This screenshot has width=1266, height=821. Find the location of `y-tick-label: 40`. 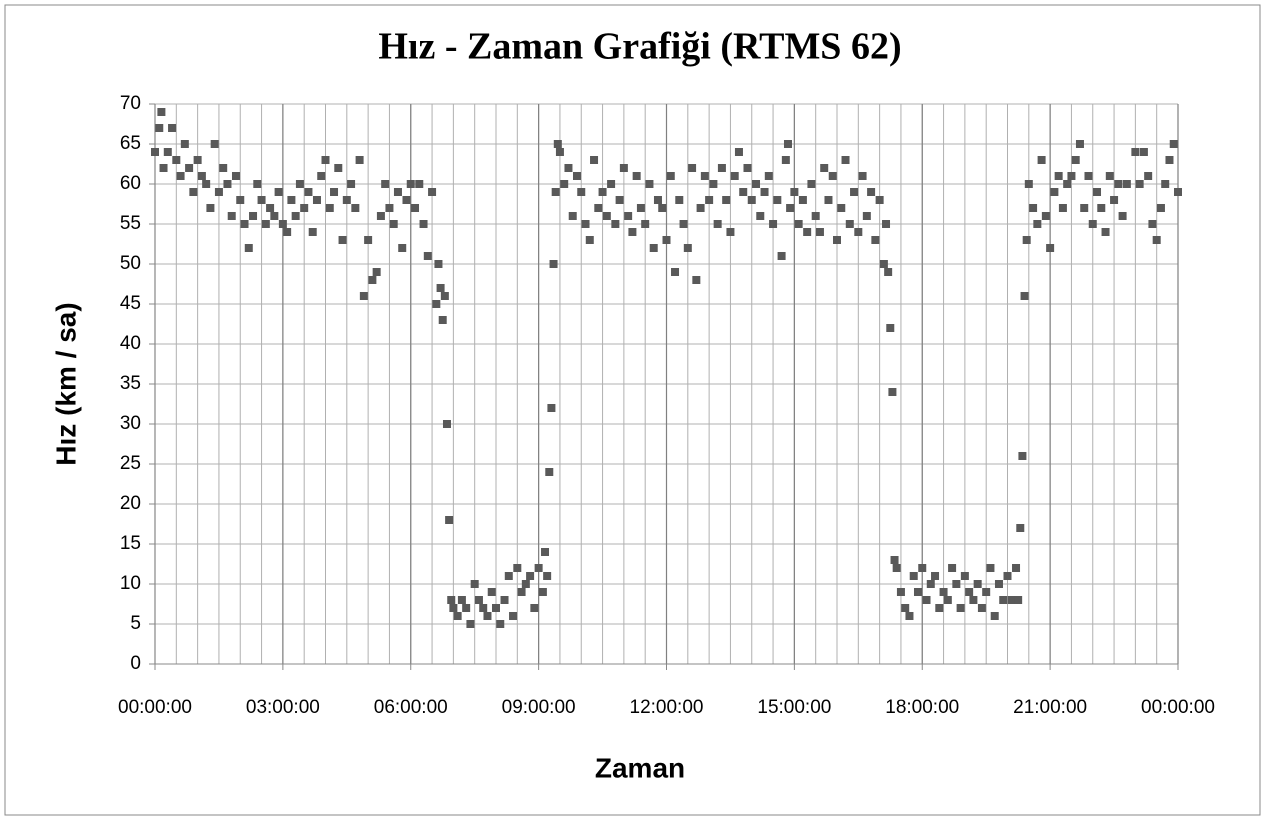

y-tick-label: 40 is located at coordinates (130, 343).